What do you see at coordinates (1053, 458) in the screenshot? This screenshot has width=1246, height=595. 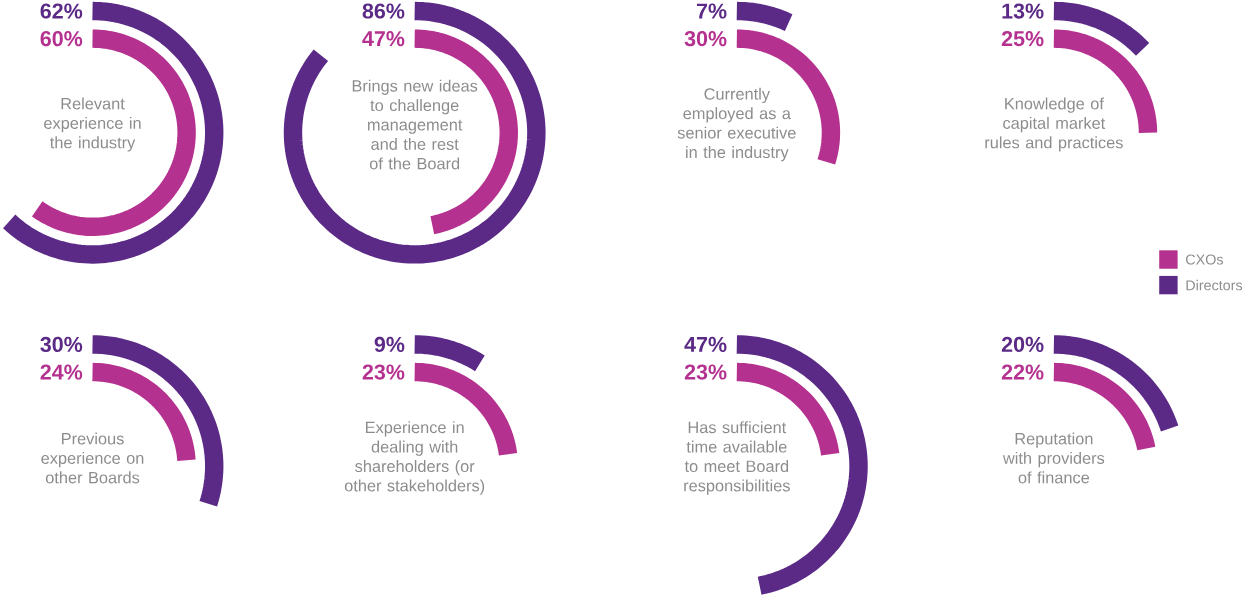 I see `category-label: Reputation with providers of finance` at bounding box center [1053, 458].